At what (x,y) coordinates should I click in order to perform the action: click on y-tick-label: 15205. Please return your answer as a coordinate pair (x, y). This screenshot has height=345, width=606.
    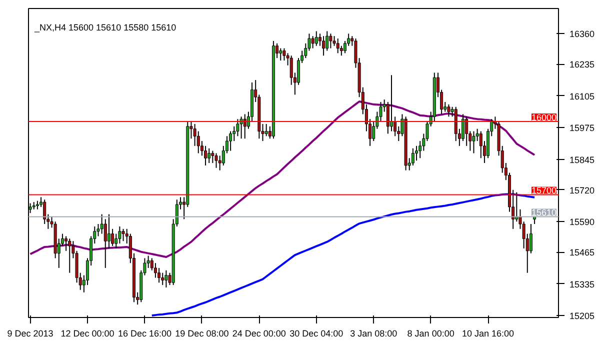
    Looking at the image, I should click on (582, 316).